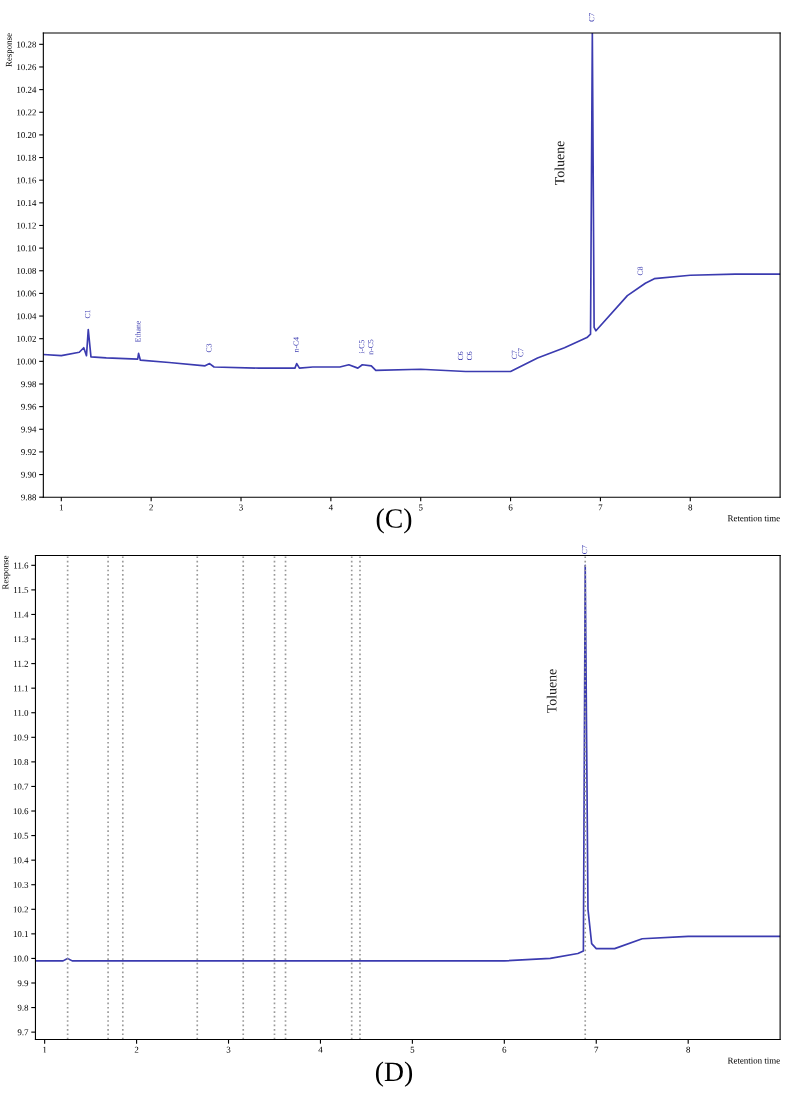 This screenshot has height=1100, width=788. Describe the element at coordinates (394, 1074) in the screenshot. I see `text: (D)` at that location.